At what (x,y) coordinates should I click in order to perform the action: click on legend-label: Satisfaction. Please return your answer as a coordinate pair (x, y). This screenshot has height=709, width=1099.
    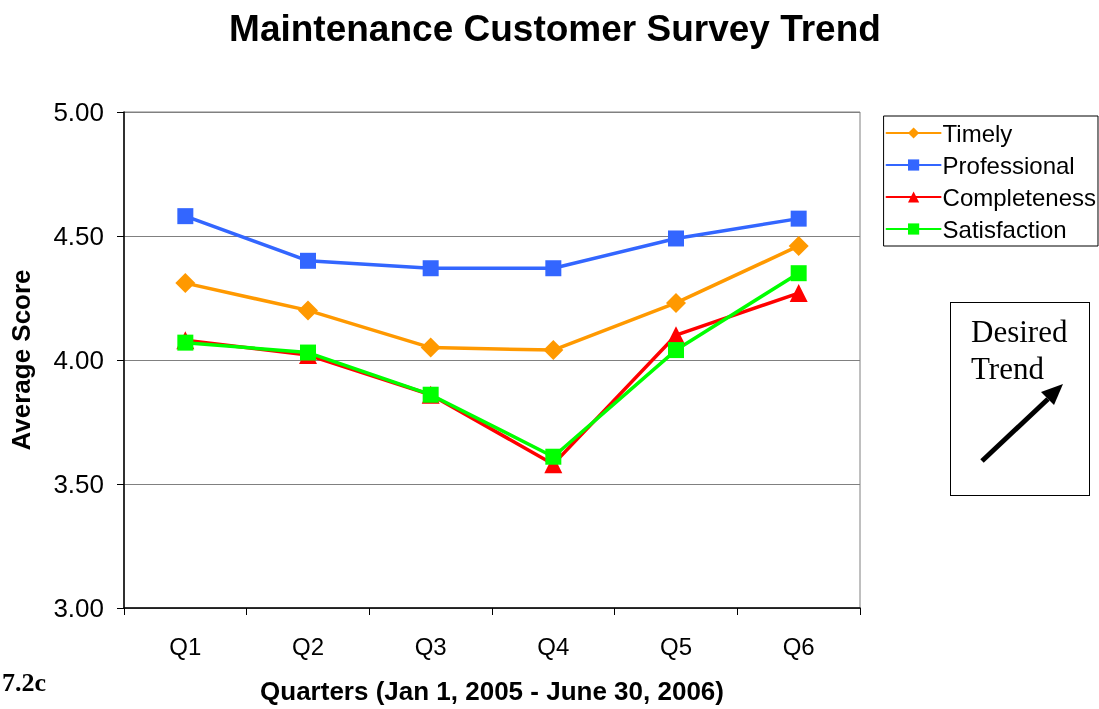
    Looking at the image, I should click on (1004, 229).